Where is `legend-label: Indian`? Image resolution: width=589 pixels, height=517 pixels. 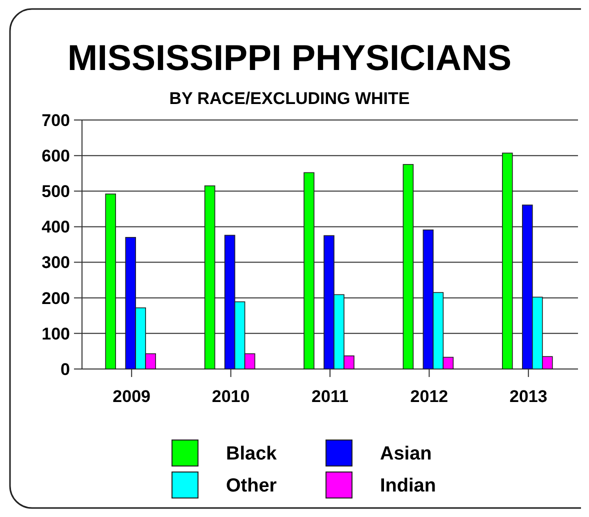 legend-label: Indian is located at coordinates (408, 486).